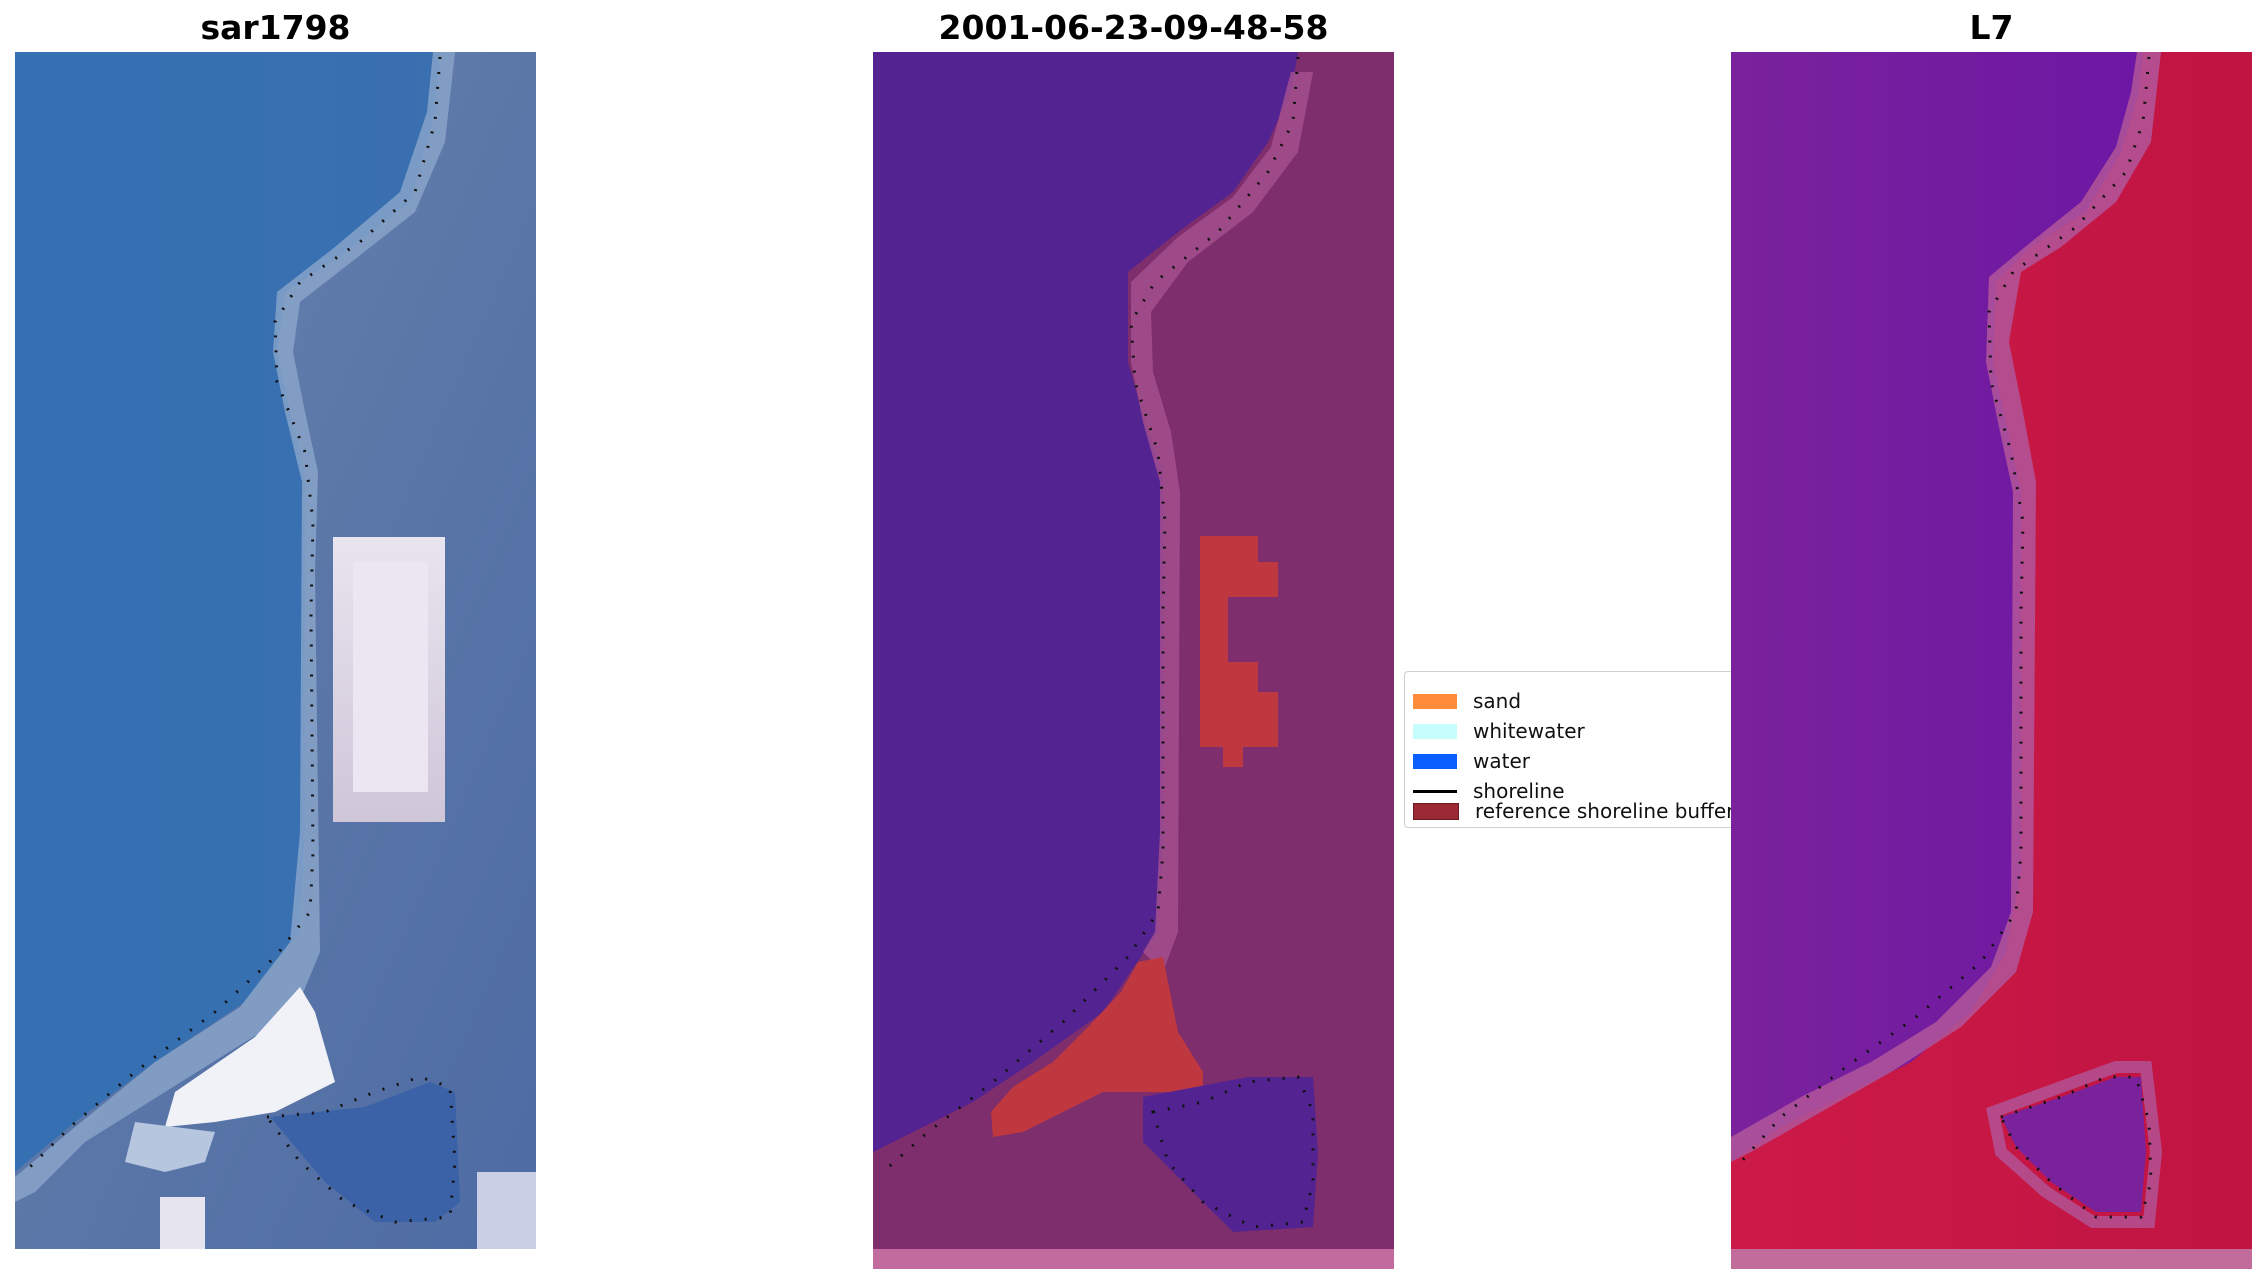  What do you see at coordinates (1467, 701) in the screenshot?
I see `legend-item-sand: sand` at bounding box center [1467, 701].